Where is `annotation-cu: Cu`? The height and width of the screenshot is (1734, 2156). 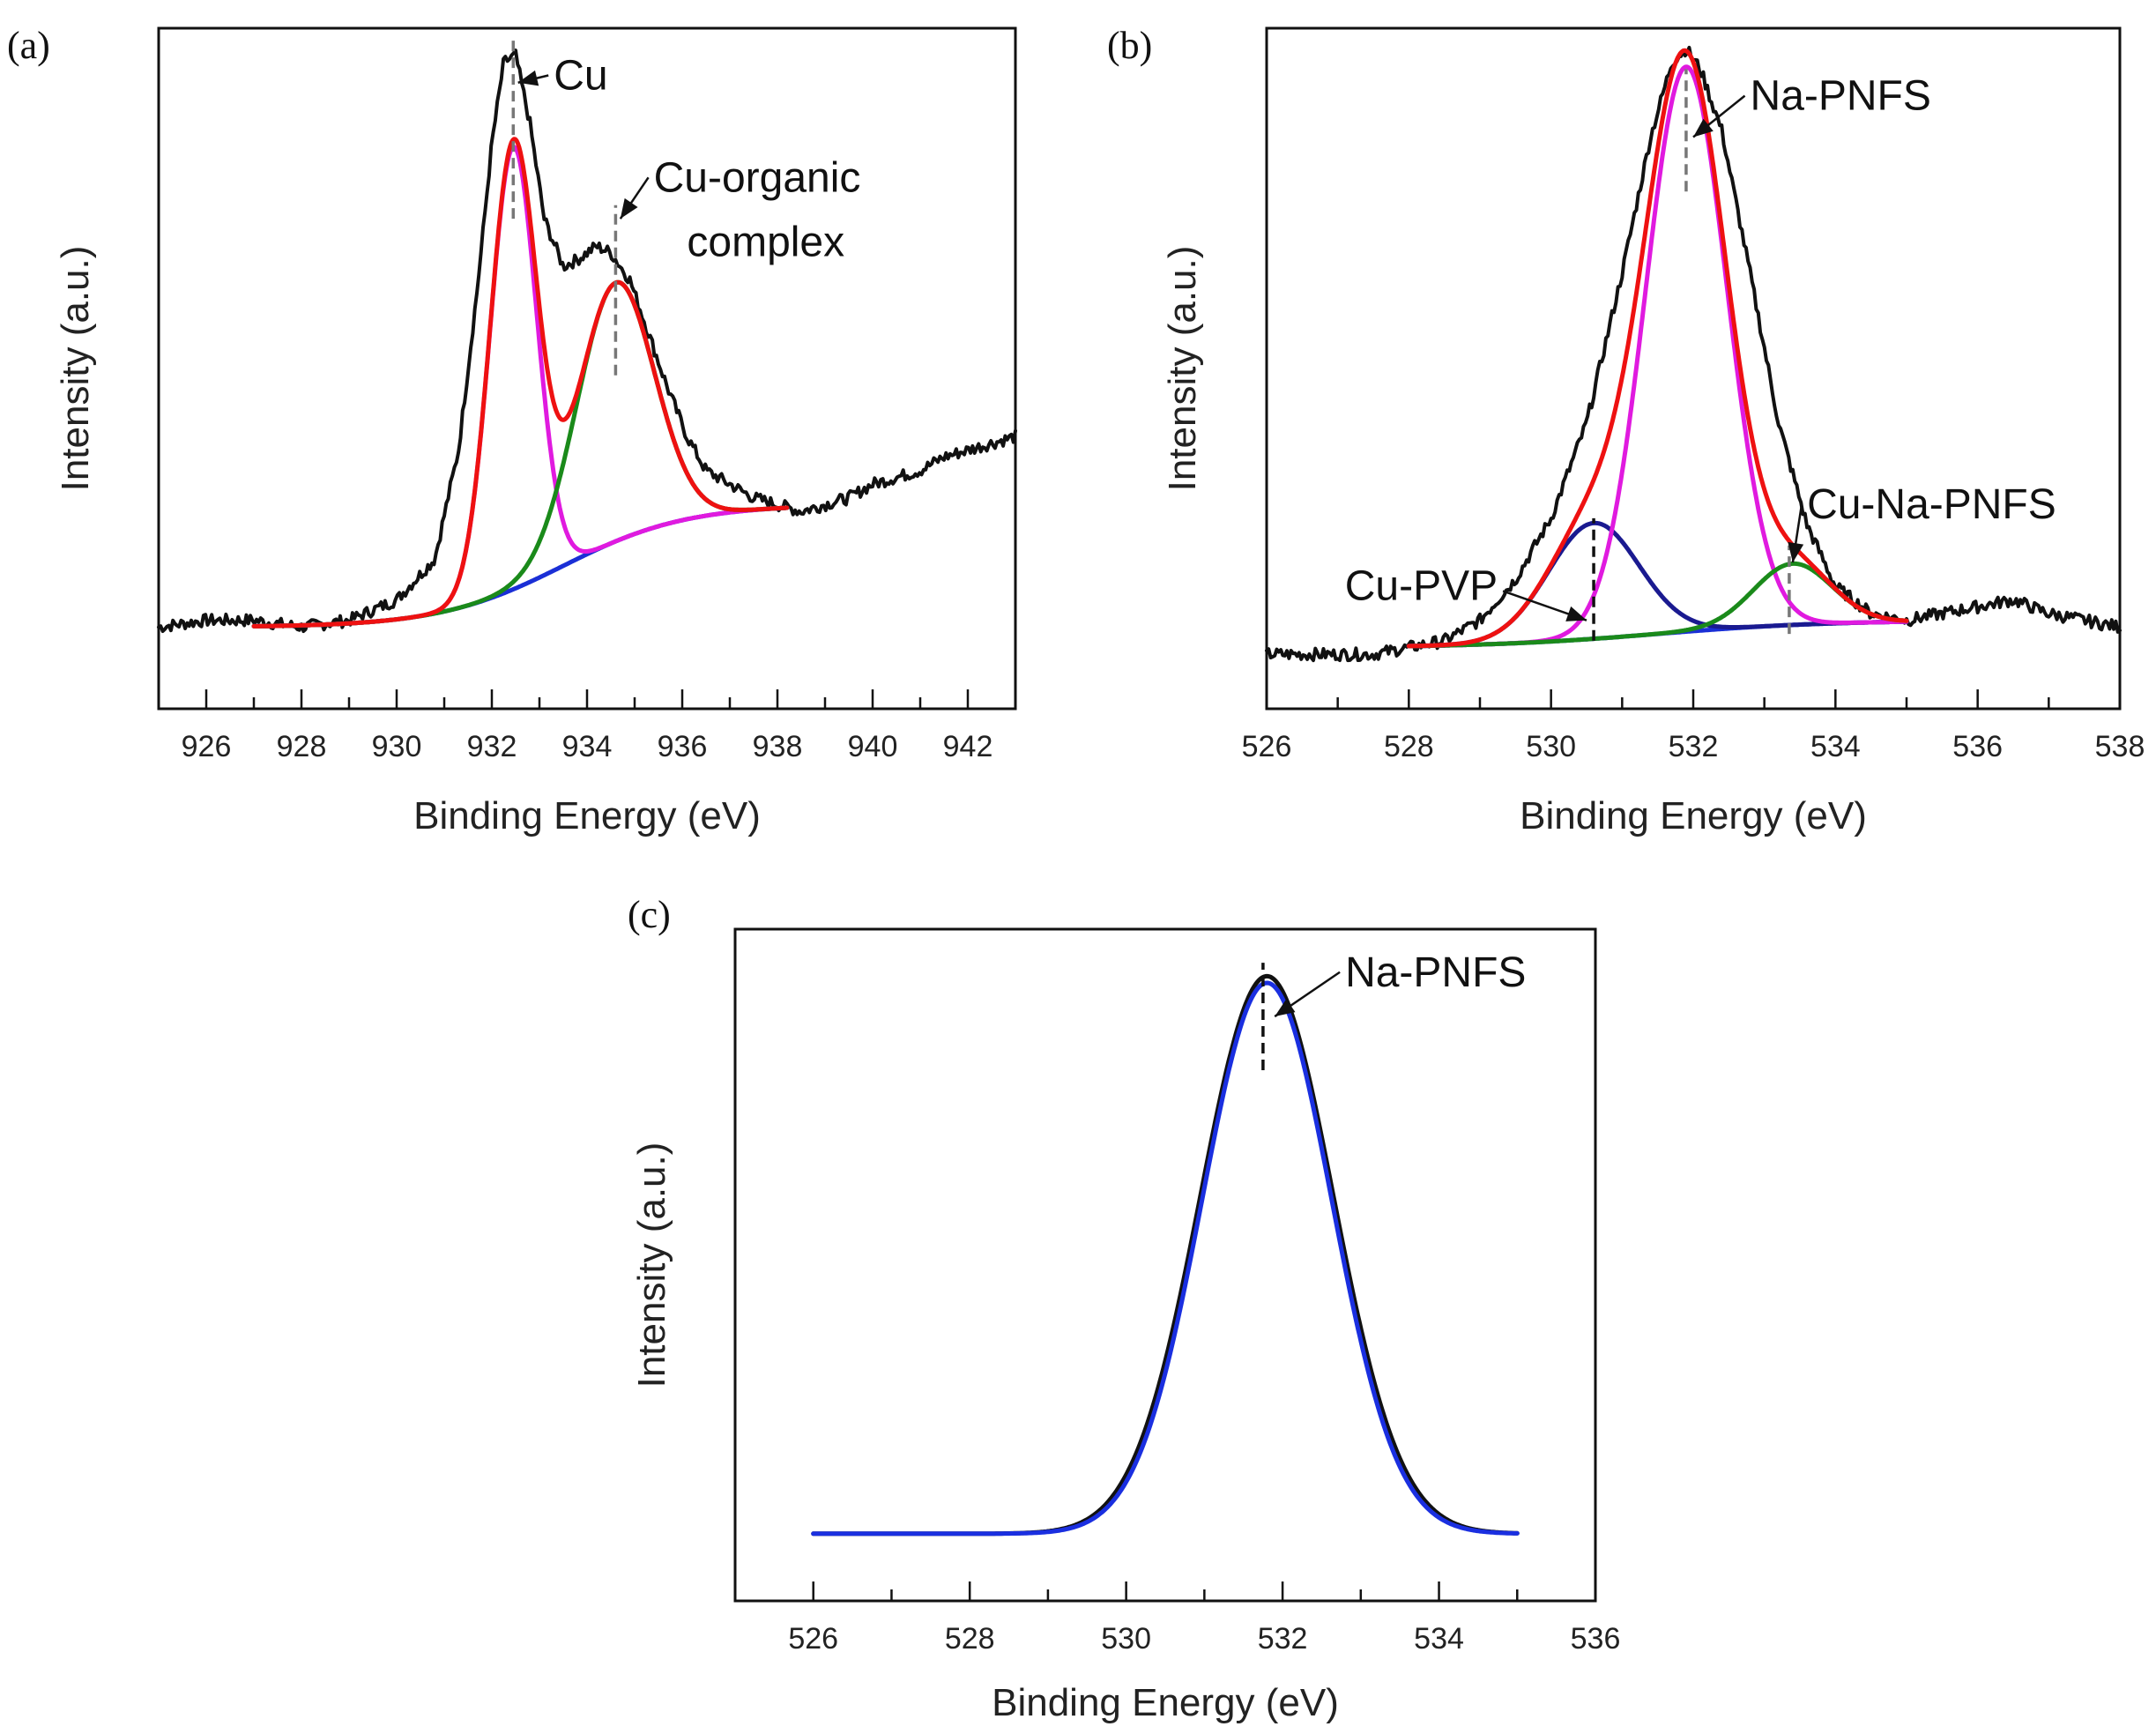
annotation-cu: Cu is located at coordinates (580, 76).